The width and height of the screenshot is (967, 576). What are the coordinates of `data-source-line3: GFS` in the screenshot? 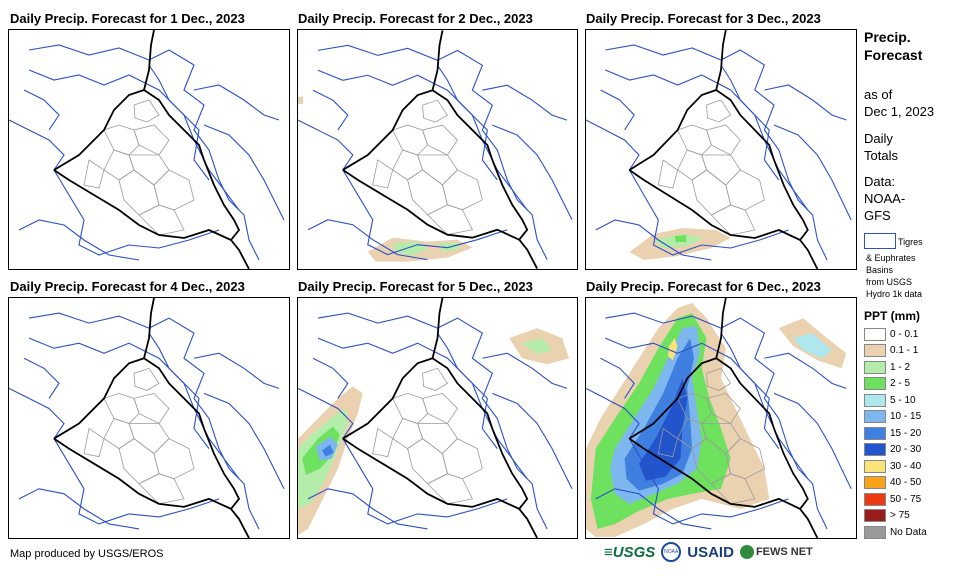 It's located at (877, 215).